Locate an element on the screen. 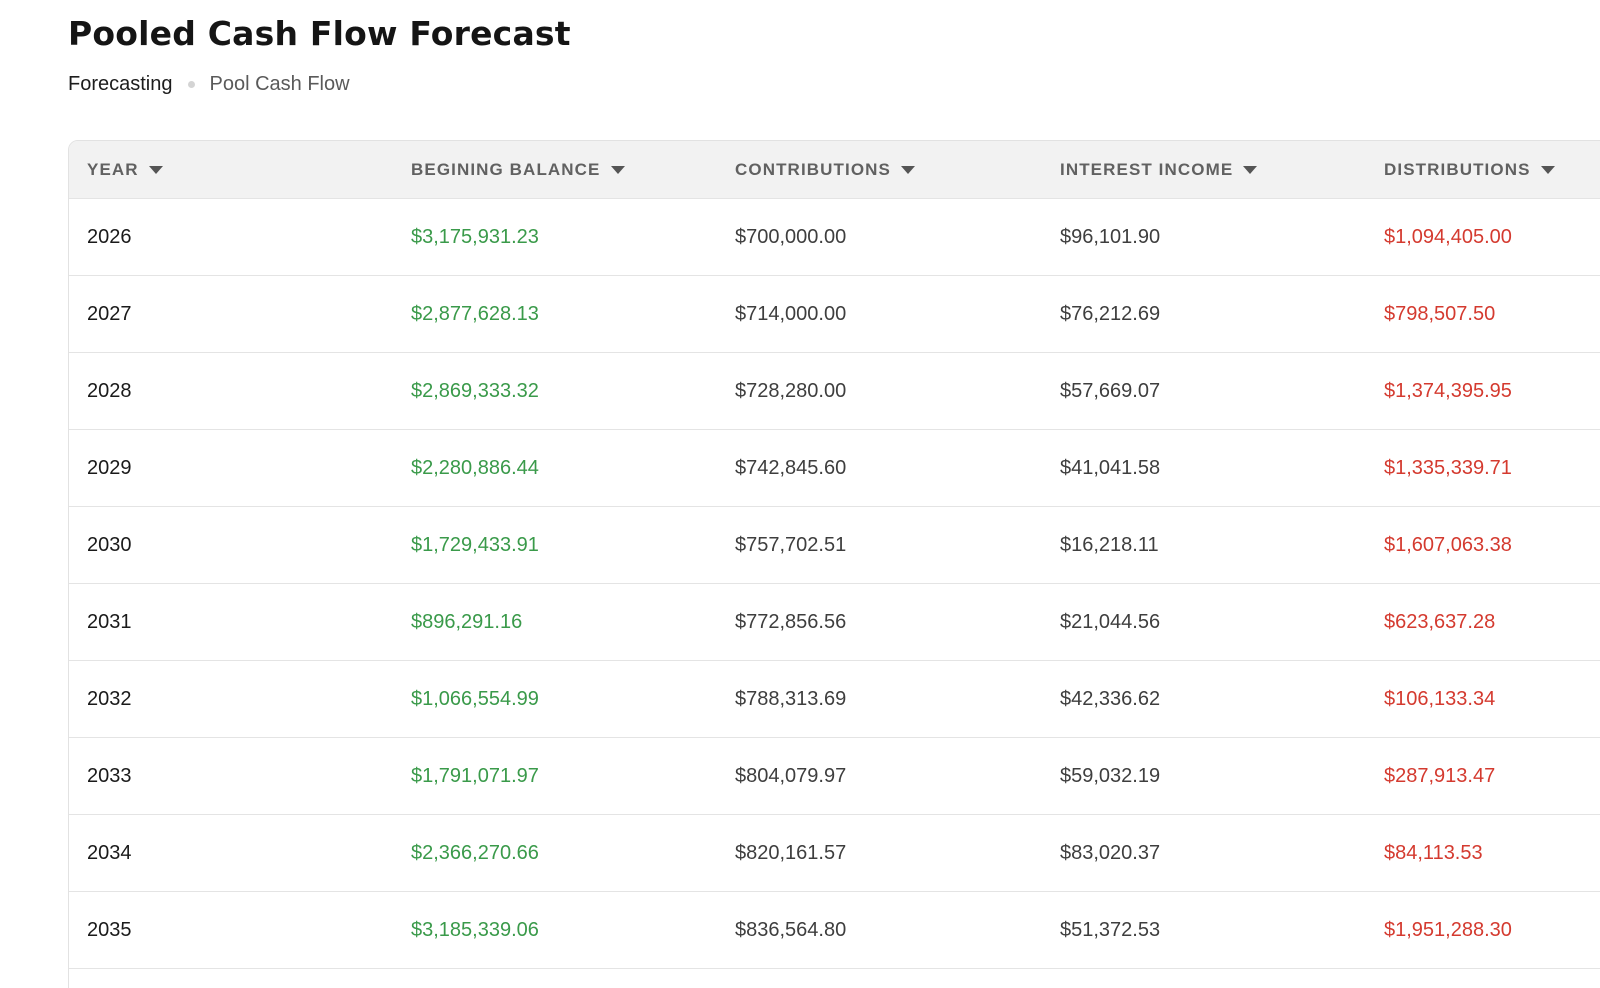  column-header-interest-income: INTEREST INCOME is located at coordinates (1159, 169).